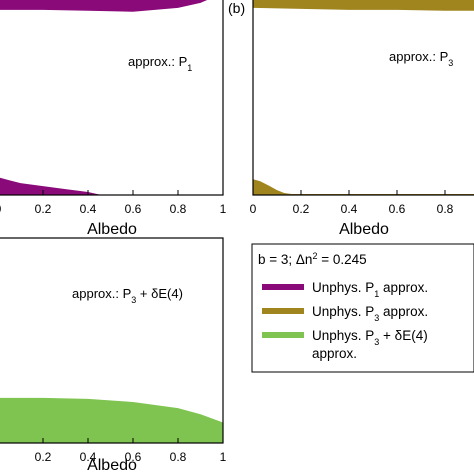 This screenshot has height=474, width=474. Describe the element at coordinates (43, 209) in the screenshot. I see `panel-a-tick-label: 0.2` at that location.